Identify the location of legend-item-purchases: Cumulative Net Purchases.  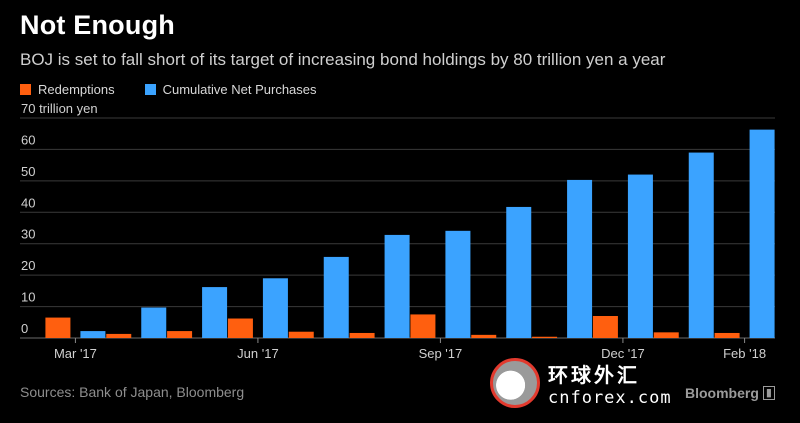
(230, 89).